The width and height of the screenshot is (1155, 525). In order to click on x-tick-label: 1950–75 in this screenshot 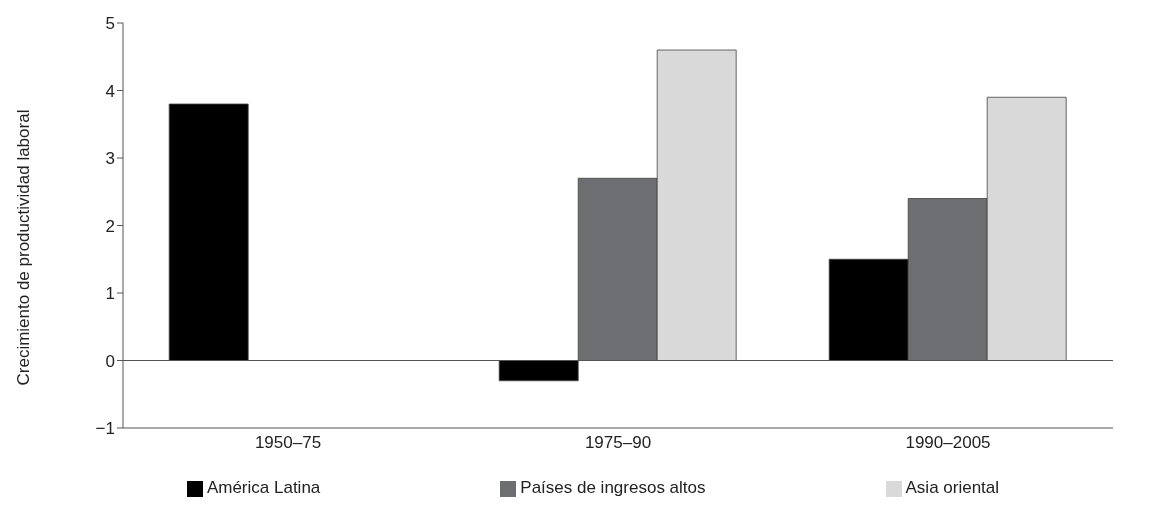, I will do `click(288, 443)`.